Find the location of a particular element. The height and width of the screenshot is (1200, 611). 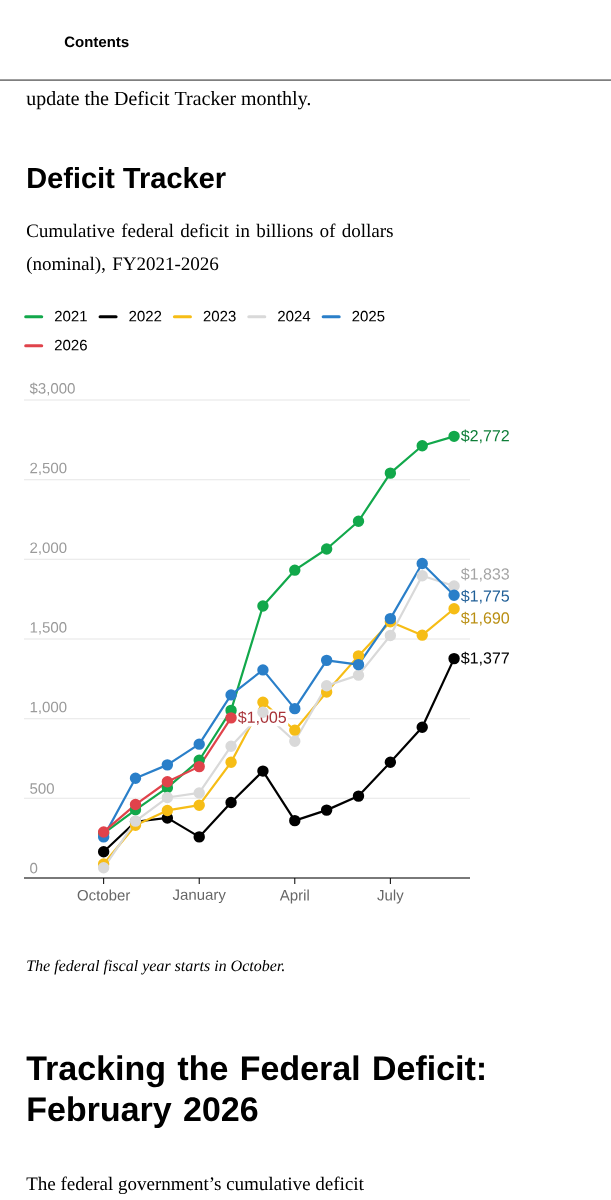

y-tick-label: 2,500 is located at coordinates (48, 469).